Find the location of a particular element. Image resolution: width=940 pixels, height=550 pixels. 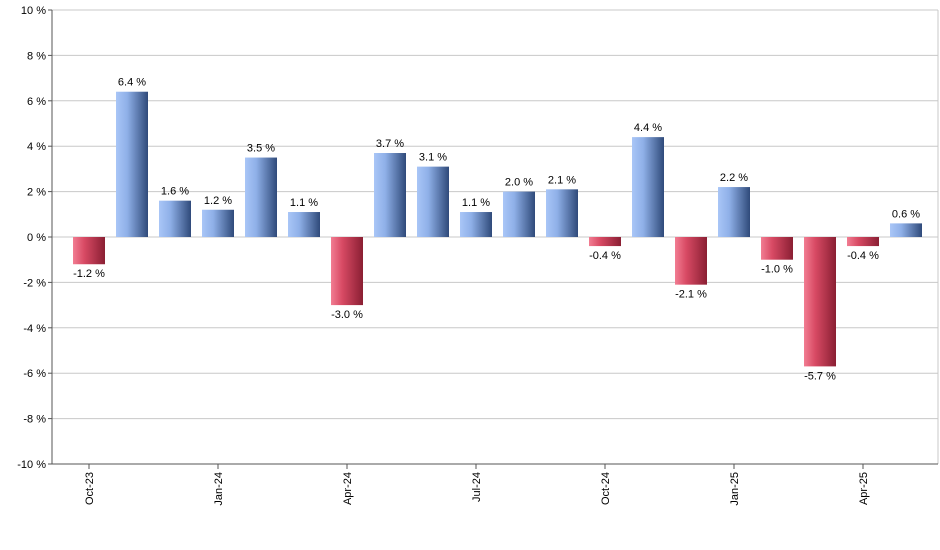

data-label-nov-24: 4.4 % is located at coordinates (648, 128).